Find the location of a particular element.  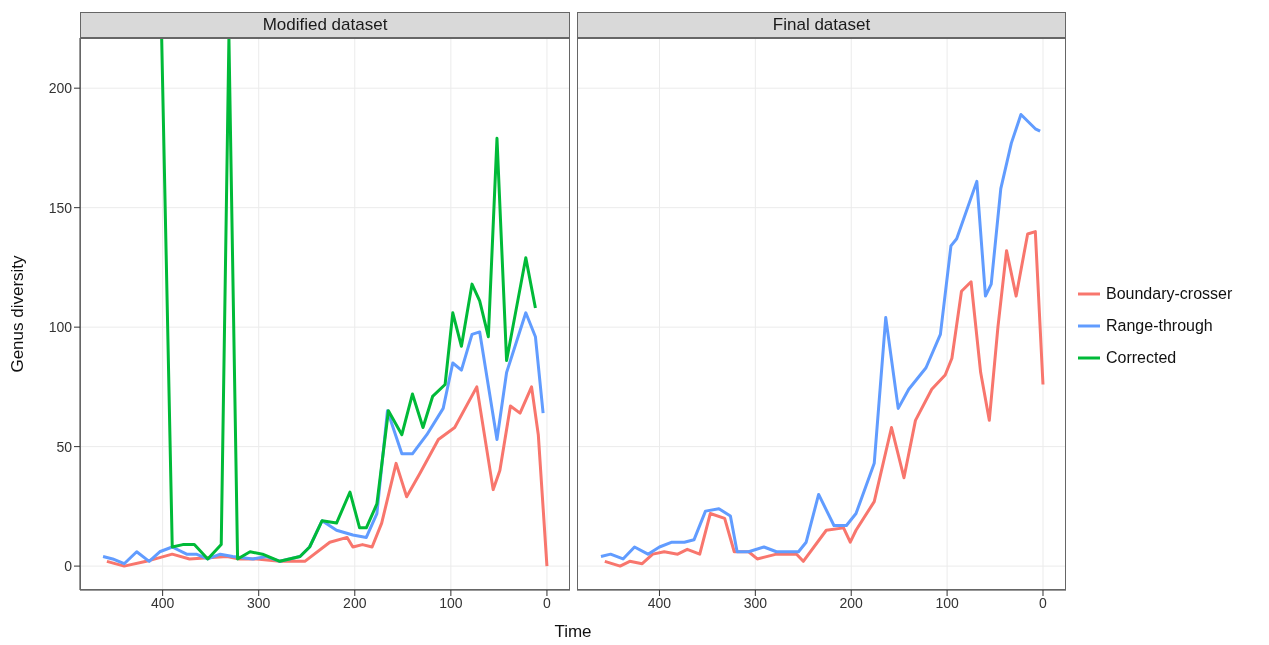

y-tick-label: 0 is located at coordinates (68, 566).